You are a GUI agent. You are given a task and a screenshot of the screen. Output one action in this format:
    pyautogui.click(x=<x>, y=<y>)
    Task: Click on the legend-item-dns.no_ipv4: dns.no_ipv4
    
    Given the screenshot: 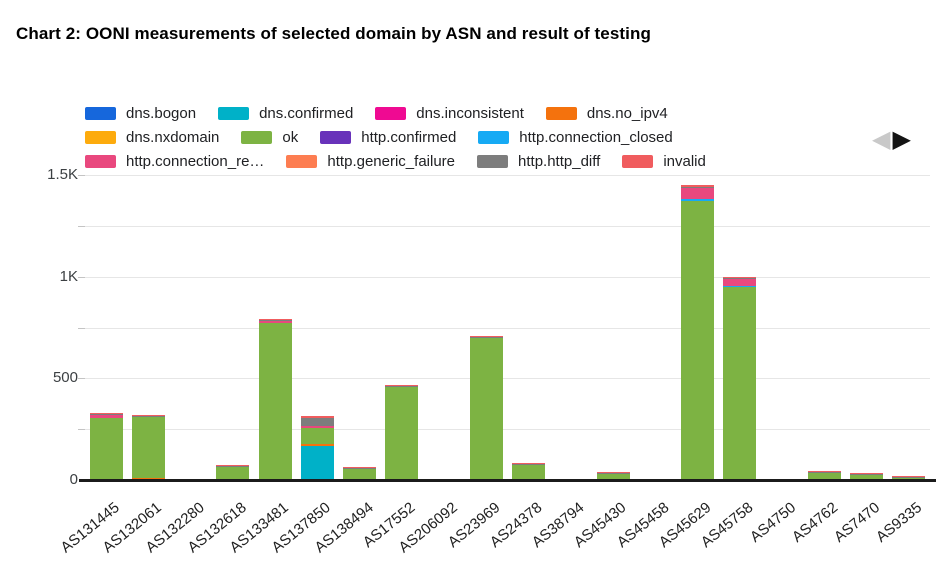 What is the action you would take?
    pyautogui.click(x=606, y=113)
    